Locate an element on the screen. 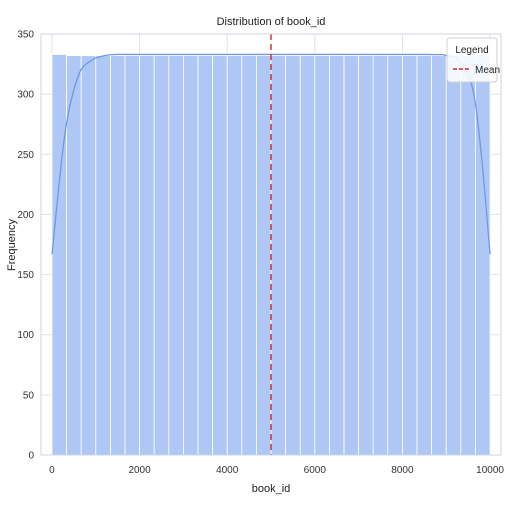 This screenshot has width=512, height=512. y-tick-label: 250 is located at coordinates (25, 155).